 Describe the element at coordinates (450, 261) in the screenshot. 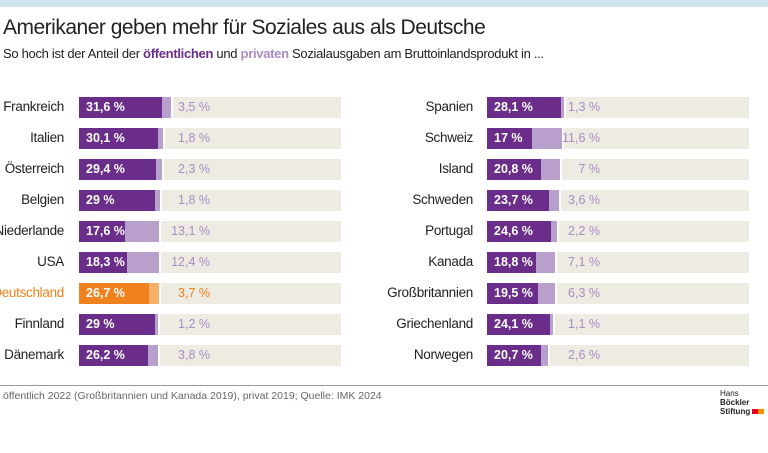

I see `category-label: Kanada` at that location.